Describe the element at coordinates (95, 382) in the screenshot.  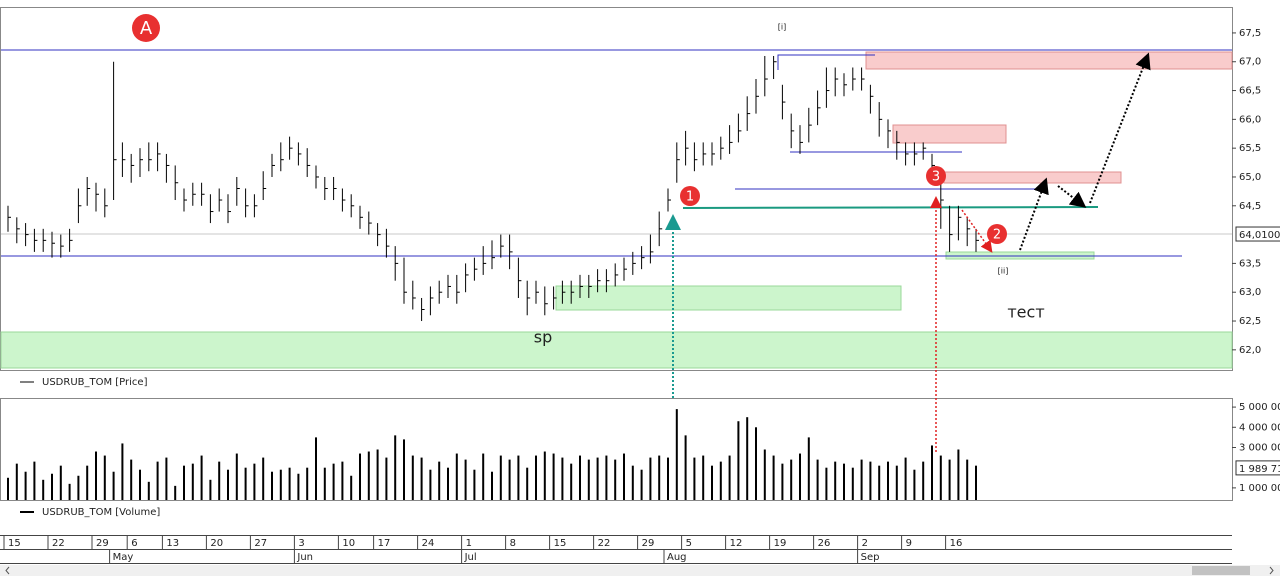
I see `legend-label: USDRUB_TOM [Price]` at that location.